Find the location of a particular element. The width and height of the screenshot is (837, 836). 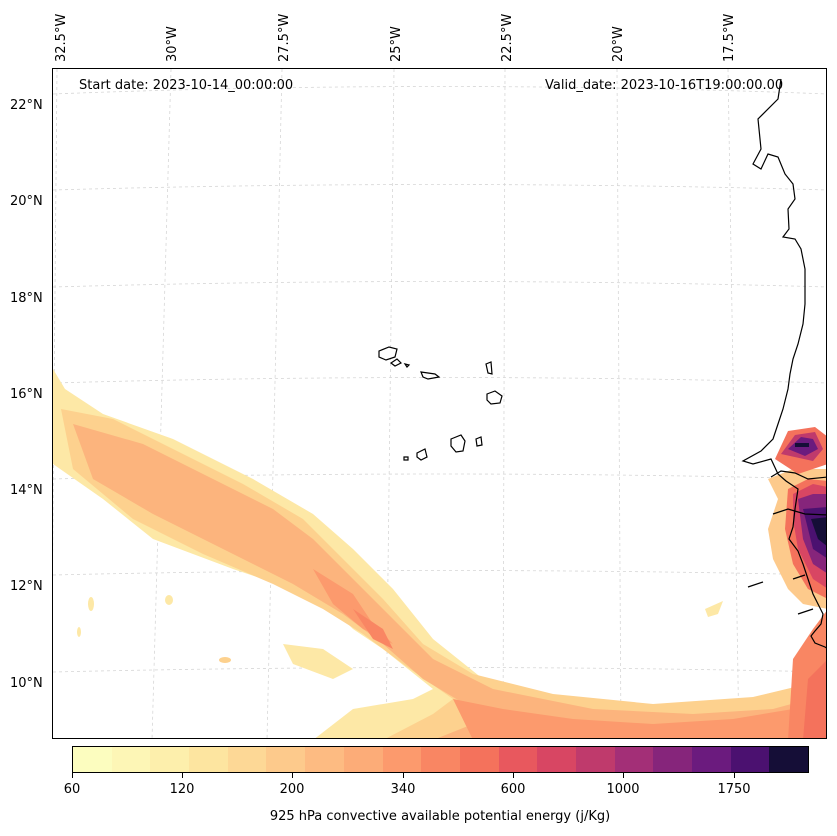

lon-label-17.5W: 17.5°W is located at coordinates (729, 37).